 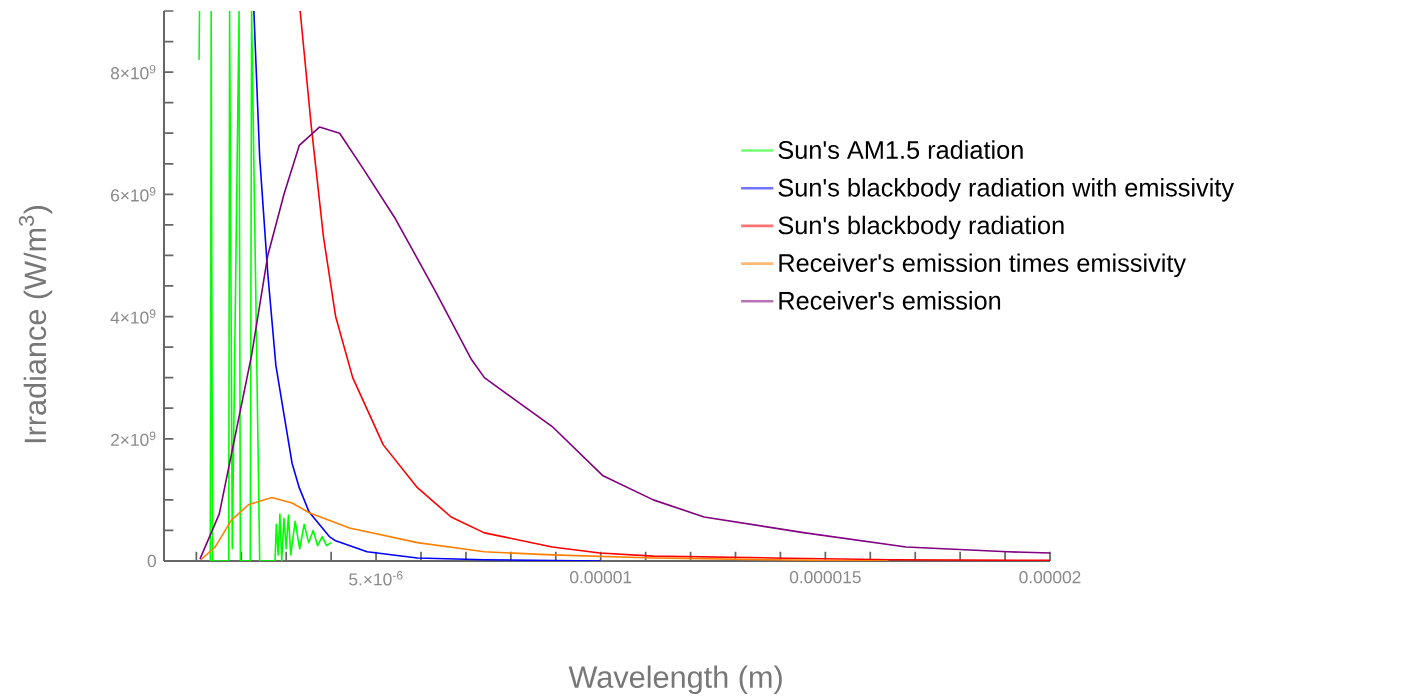 What do you see at coordinates (890, 300) in the screenshot?
I see `legend-label: Receiver's emission` at bounding box center [890, 300].